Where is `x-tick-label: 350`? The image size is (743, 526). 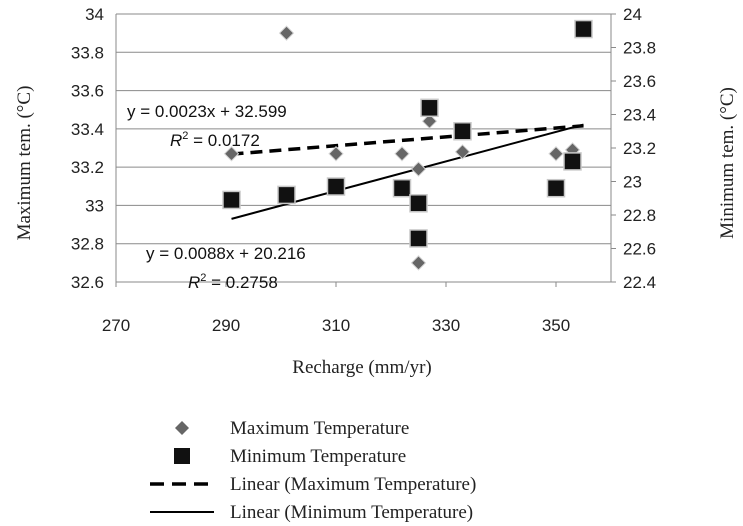 x-tick-label: 350 is located at coordinates (556, 325).